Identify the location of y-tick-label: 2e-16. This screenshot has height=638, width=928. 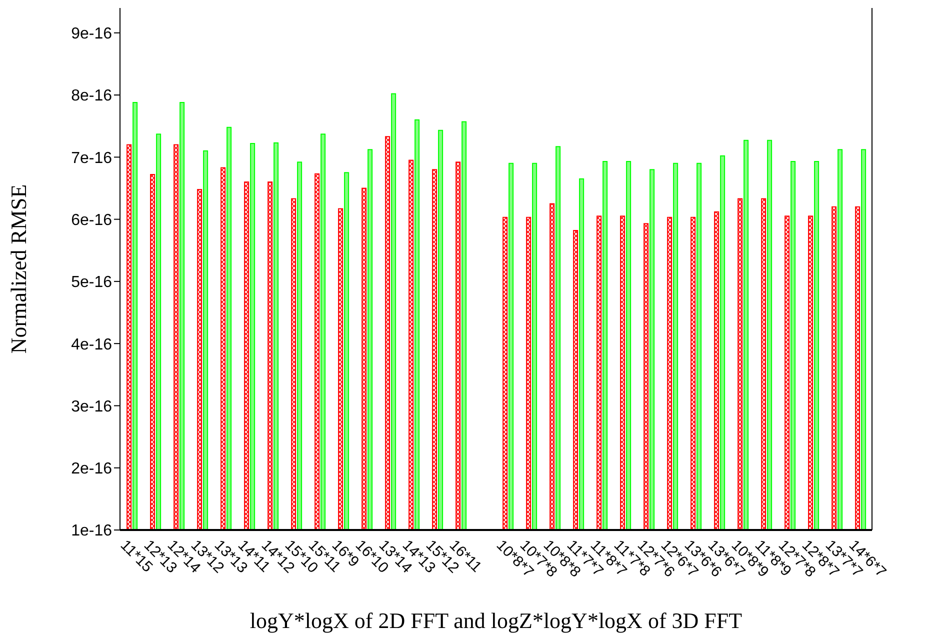
(91, 469).